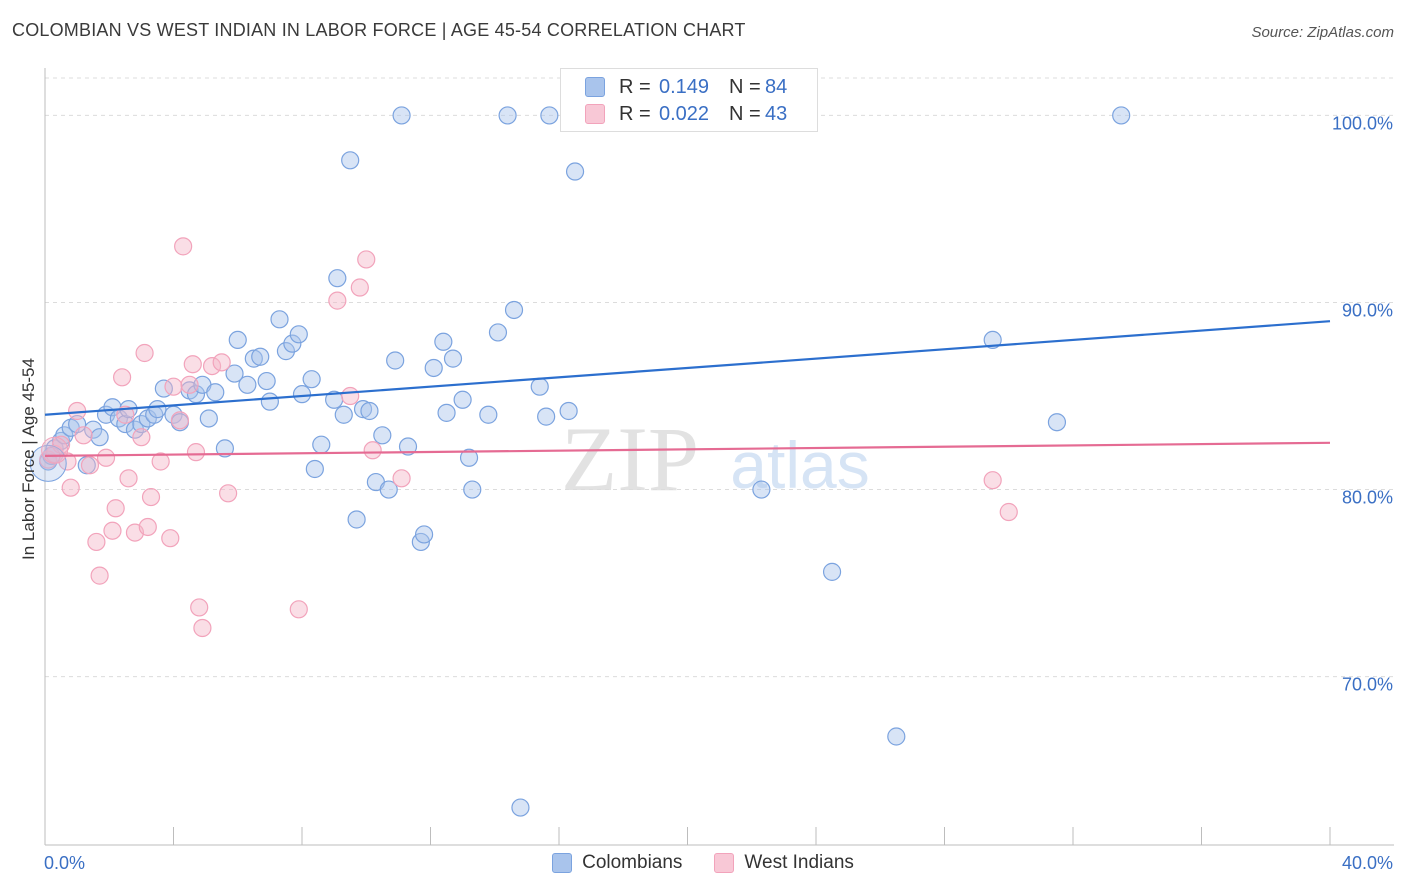 The width and height of the screenshot is (1406, 892). Describe the element at coordinates (776, 86) in the screenshot. I see `legend-n-value: 84` at that location.